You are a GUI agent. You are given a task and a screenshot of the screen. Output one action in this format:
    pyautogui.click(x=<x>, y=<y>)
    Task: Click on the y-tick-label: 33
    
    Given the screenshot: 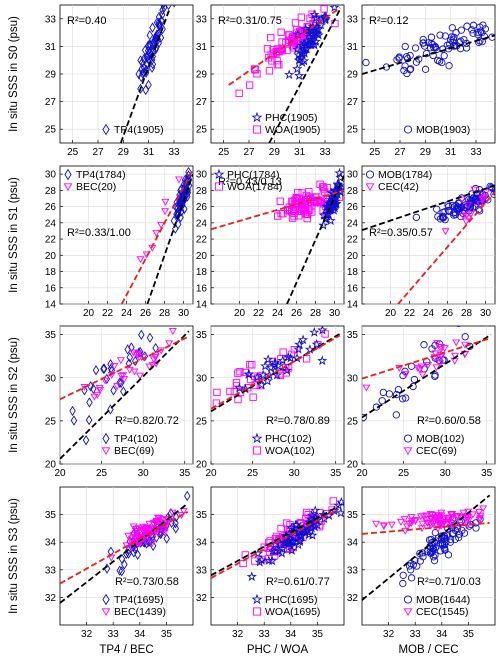 What is the action you would take?
    pyautogui.click(x=51, y=19)
    